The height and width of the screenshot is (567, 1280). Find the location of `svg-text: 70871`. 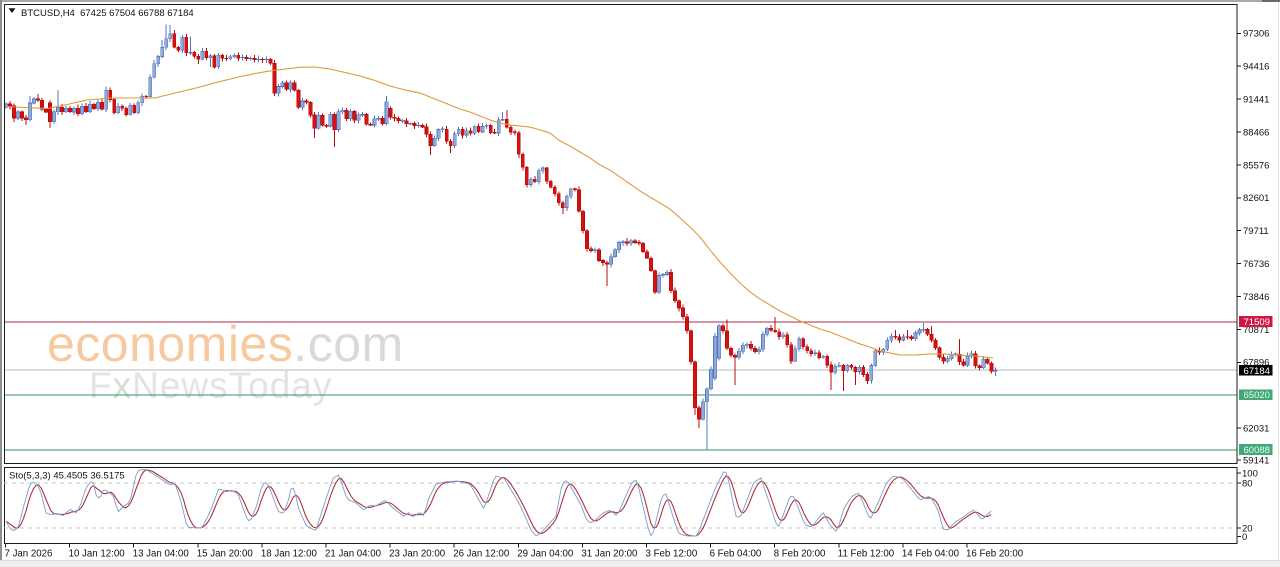

svg-text: 70871 is located at coordinates (1256, 330).